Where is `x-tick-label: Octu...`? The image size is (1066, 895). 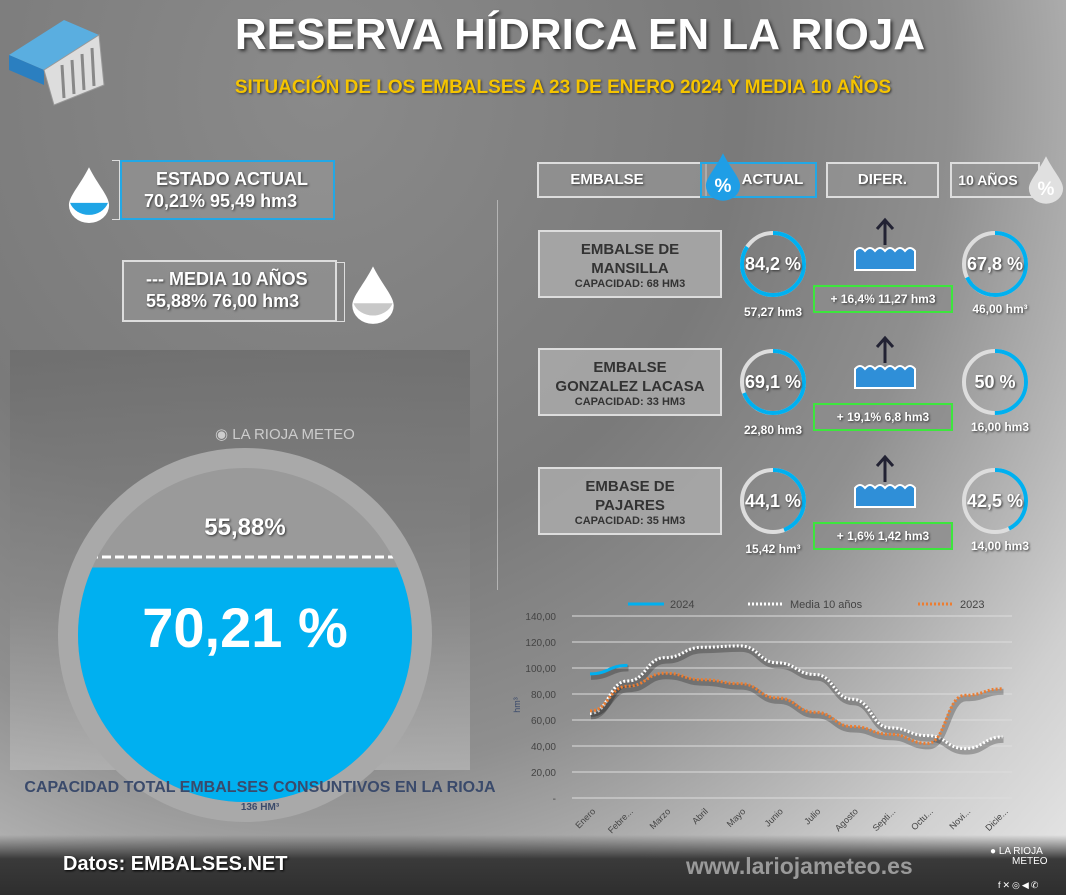 x-tick-label: Octu... is located at coordinates (922, 819).